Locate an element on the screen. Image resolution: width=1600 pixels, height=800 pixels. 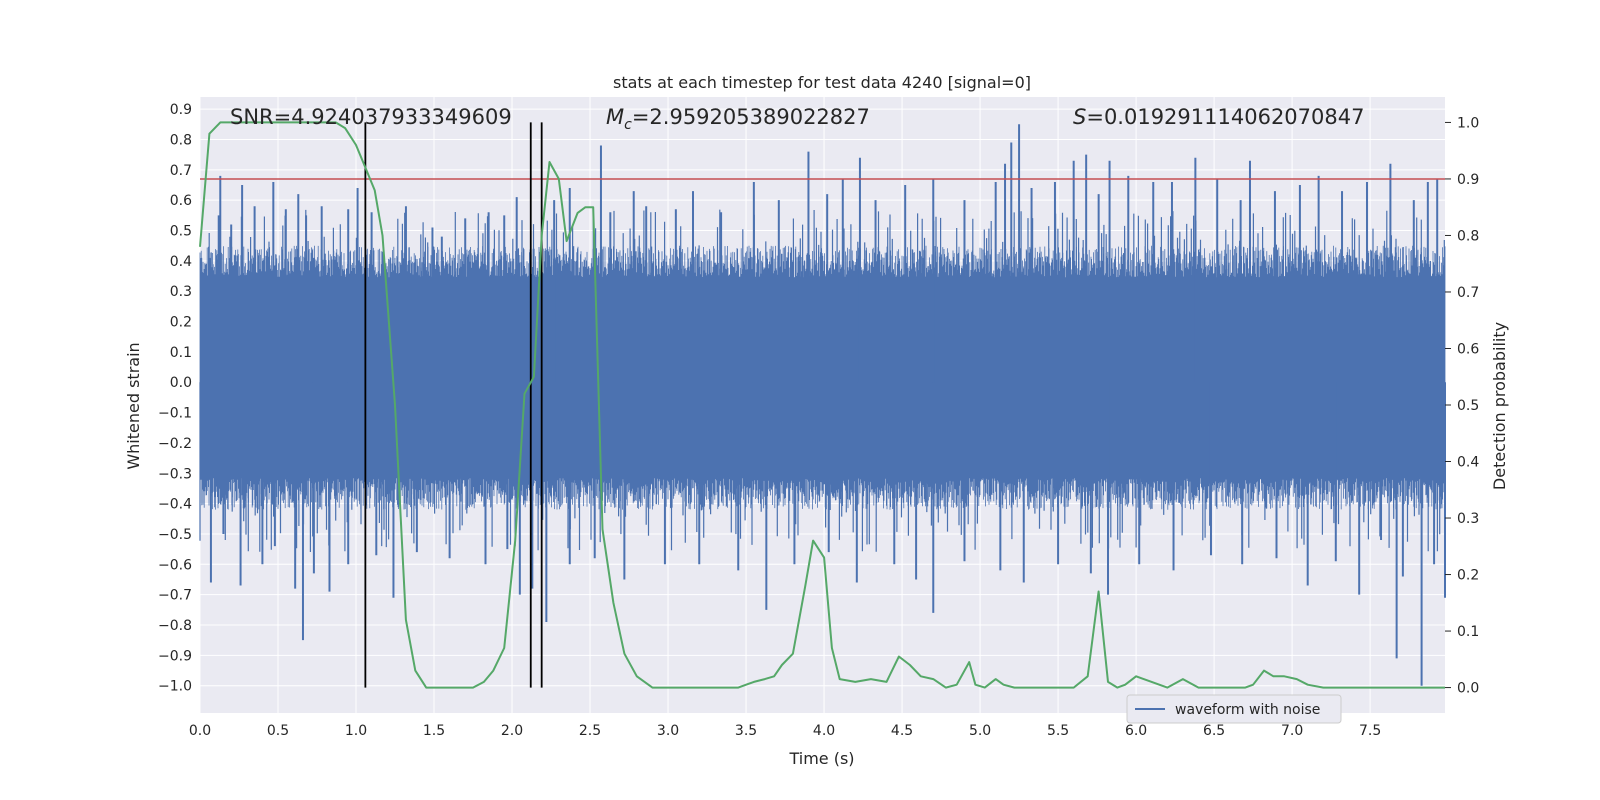
legend-label: waveform with noise is located at coordinates (1247, 710).